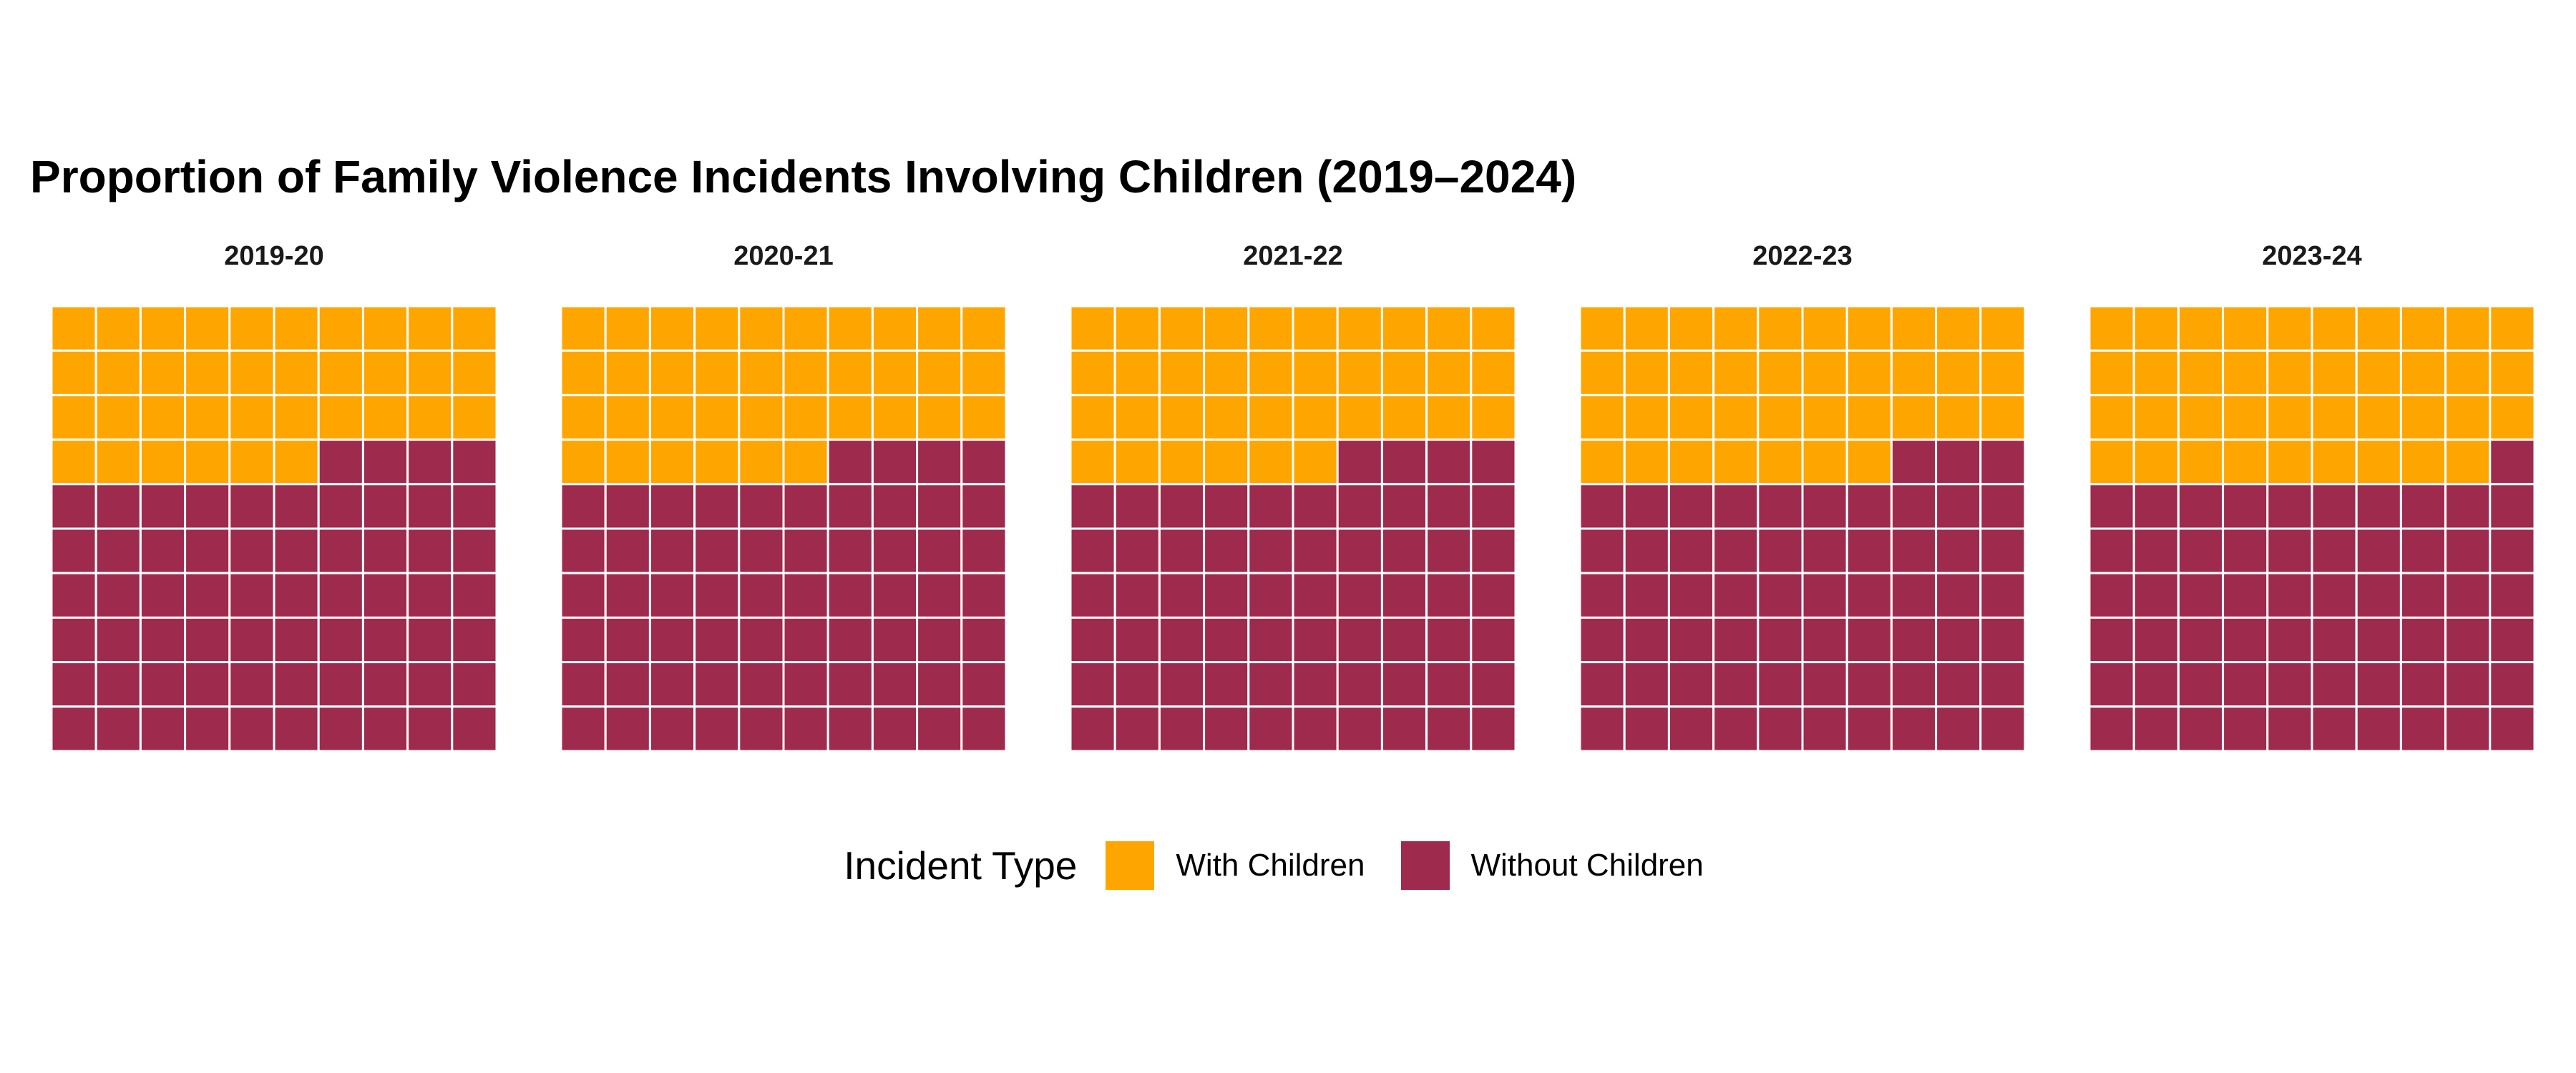 The image size is (2576, 1073). Describe the element at coordinates (1802, 497) in the screenshot. I see `waffle-panel-2022-23: 2022-23` at that location.